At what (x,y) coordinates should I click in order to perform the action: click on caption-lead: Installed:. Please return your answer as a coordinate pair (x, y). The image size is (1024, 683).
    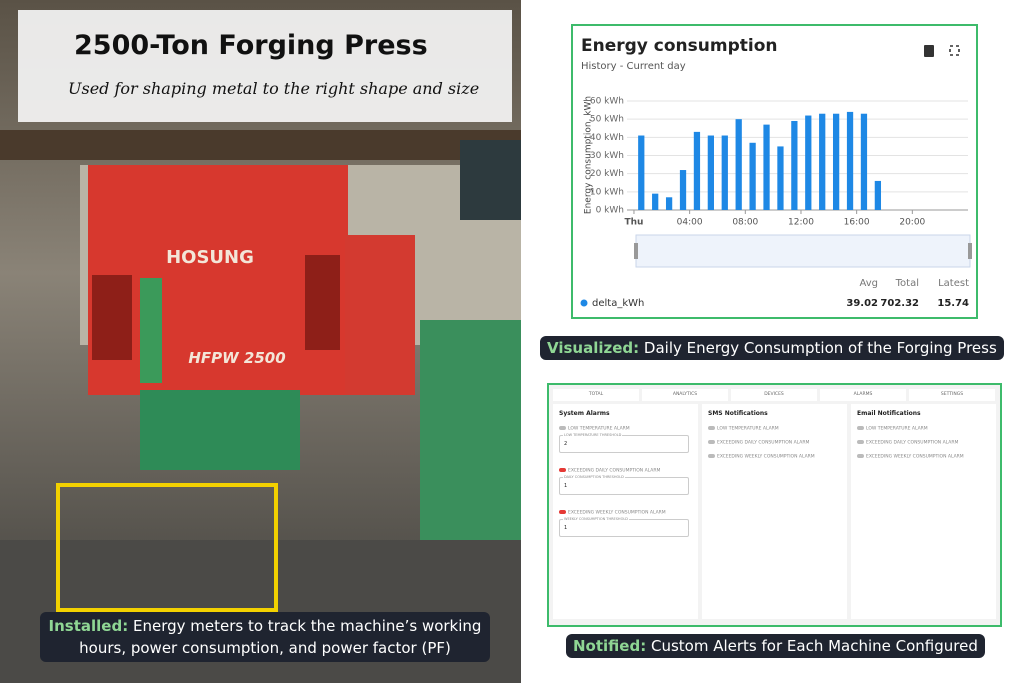
    Looking at the image, I should click on (88, 626).